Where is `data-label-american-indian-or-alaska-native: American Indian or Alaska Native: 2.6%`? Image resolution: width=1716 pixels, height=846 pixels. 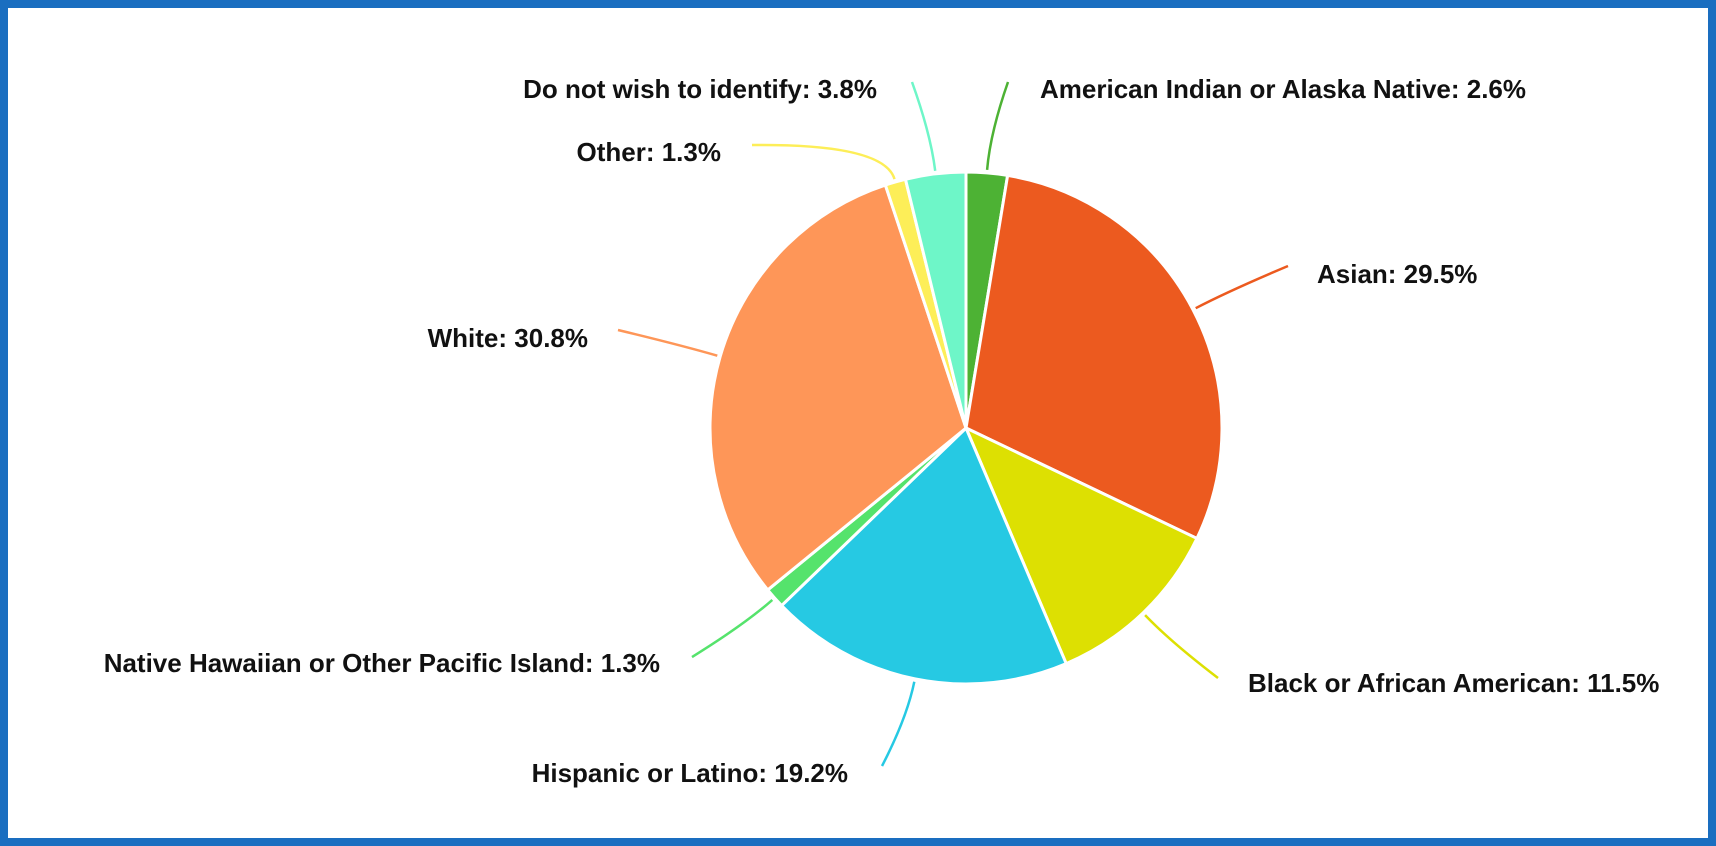
data-label-american-indian-or-alaska-native: American Indian or Alaska Native: 2.6% is located at coordinates (1283, 89).